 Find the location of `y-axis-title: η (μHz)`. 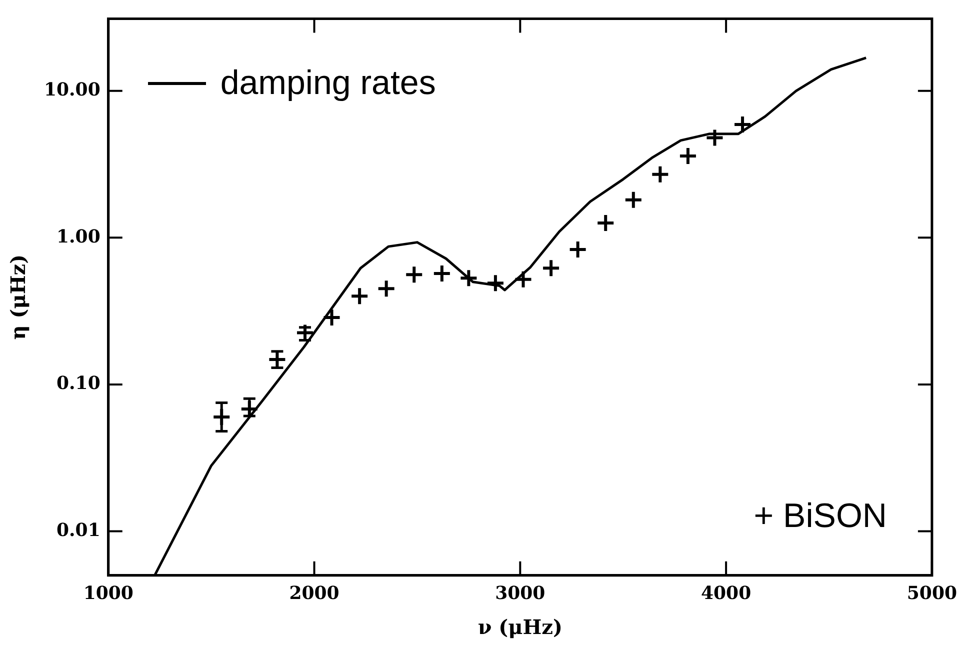

y-axis-title: η (μHz) is located at coordinates (18, 297).